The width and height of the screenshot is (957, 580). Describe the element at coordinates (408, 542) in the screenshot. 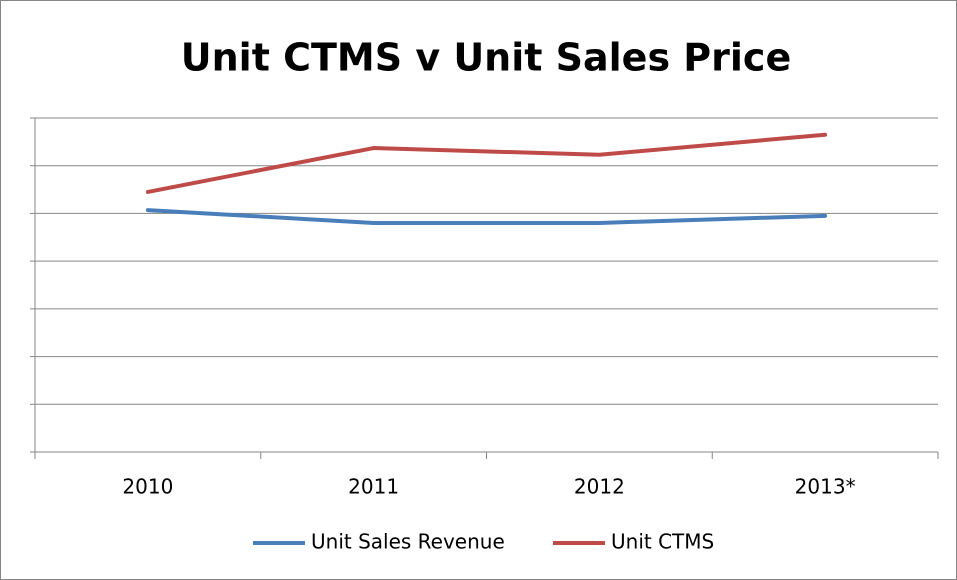

I see `legend-label: Unit Sales Revenue` at that location.